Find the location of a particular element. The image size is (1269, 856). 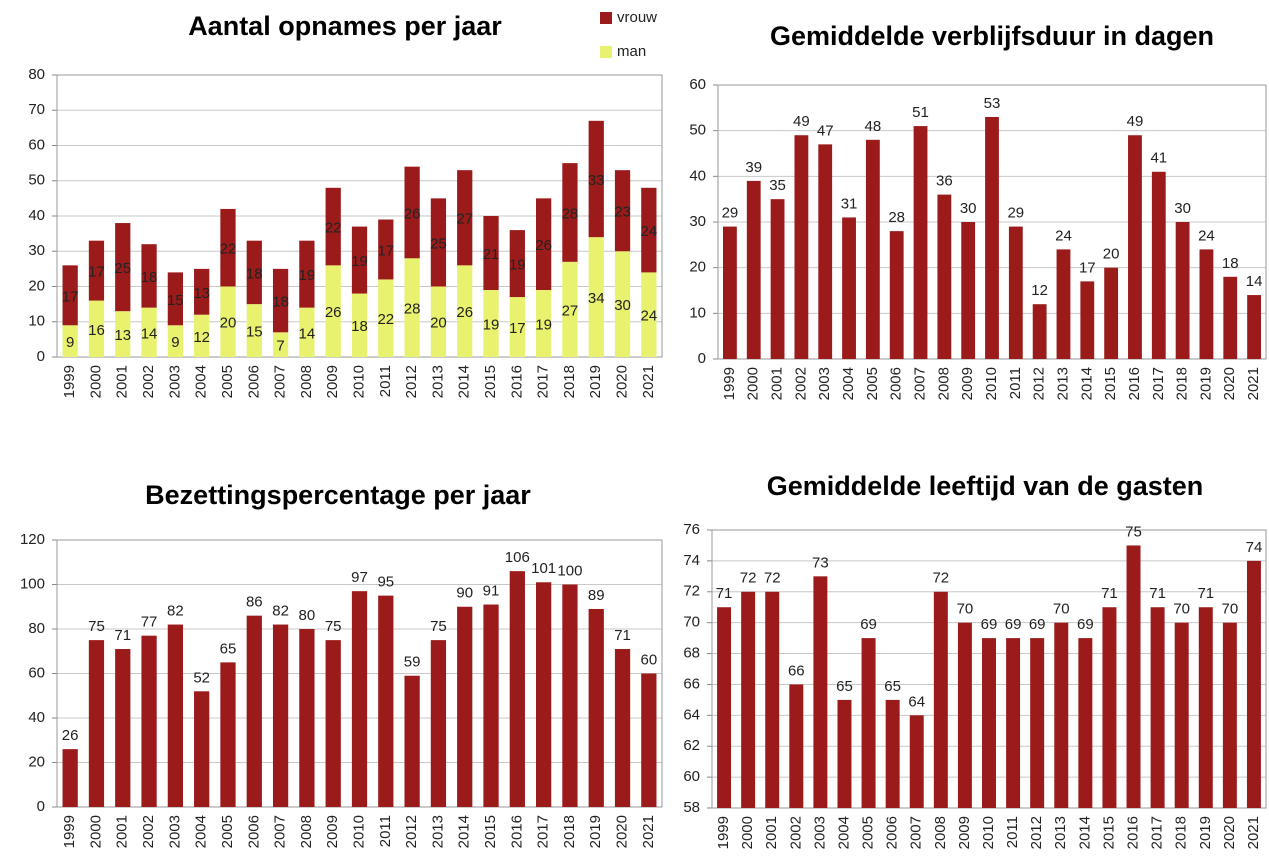

data-label: 39 is located at coordinates (753, 167).